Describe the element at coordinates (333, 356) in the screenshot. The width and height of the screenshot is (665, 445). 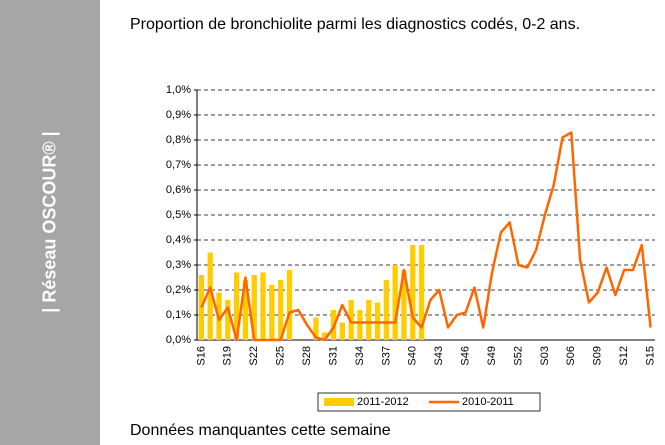
I see `x-tick-label: S31` at that location.